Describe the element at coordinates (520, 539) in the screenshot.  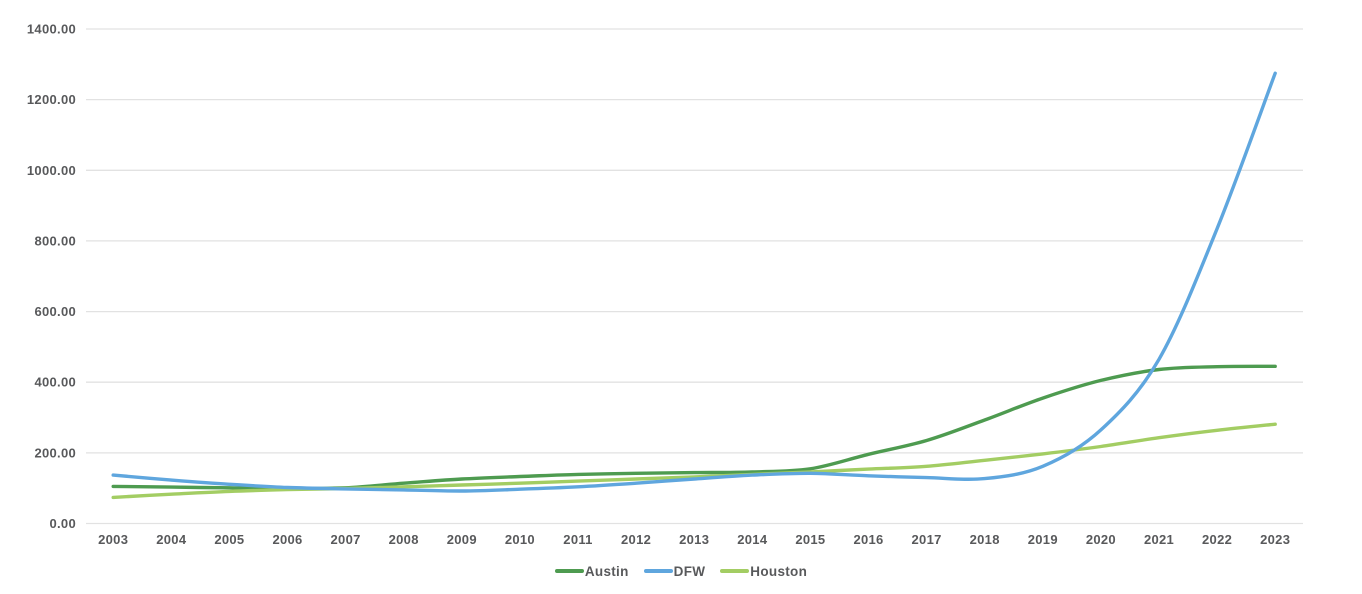
I see `x-axis-tick-label: 2010` at that location.